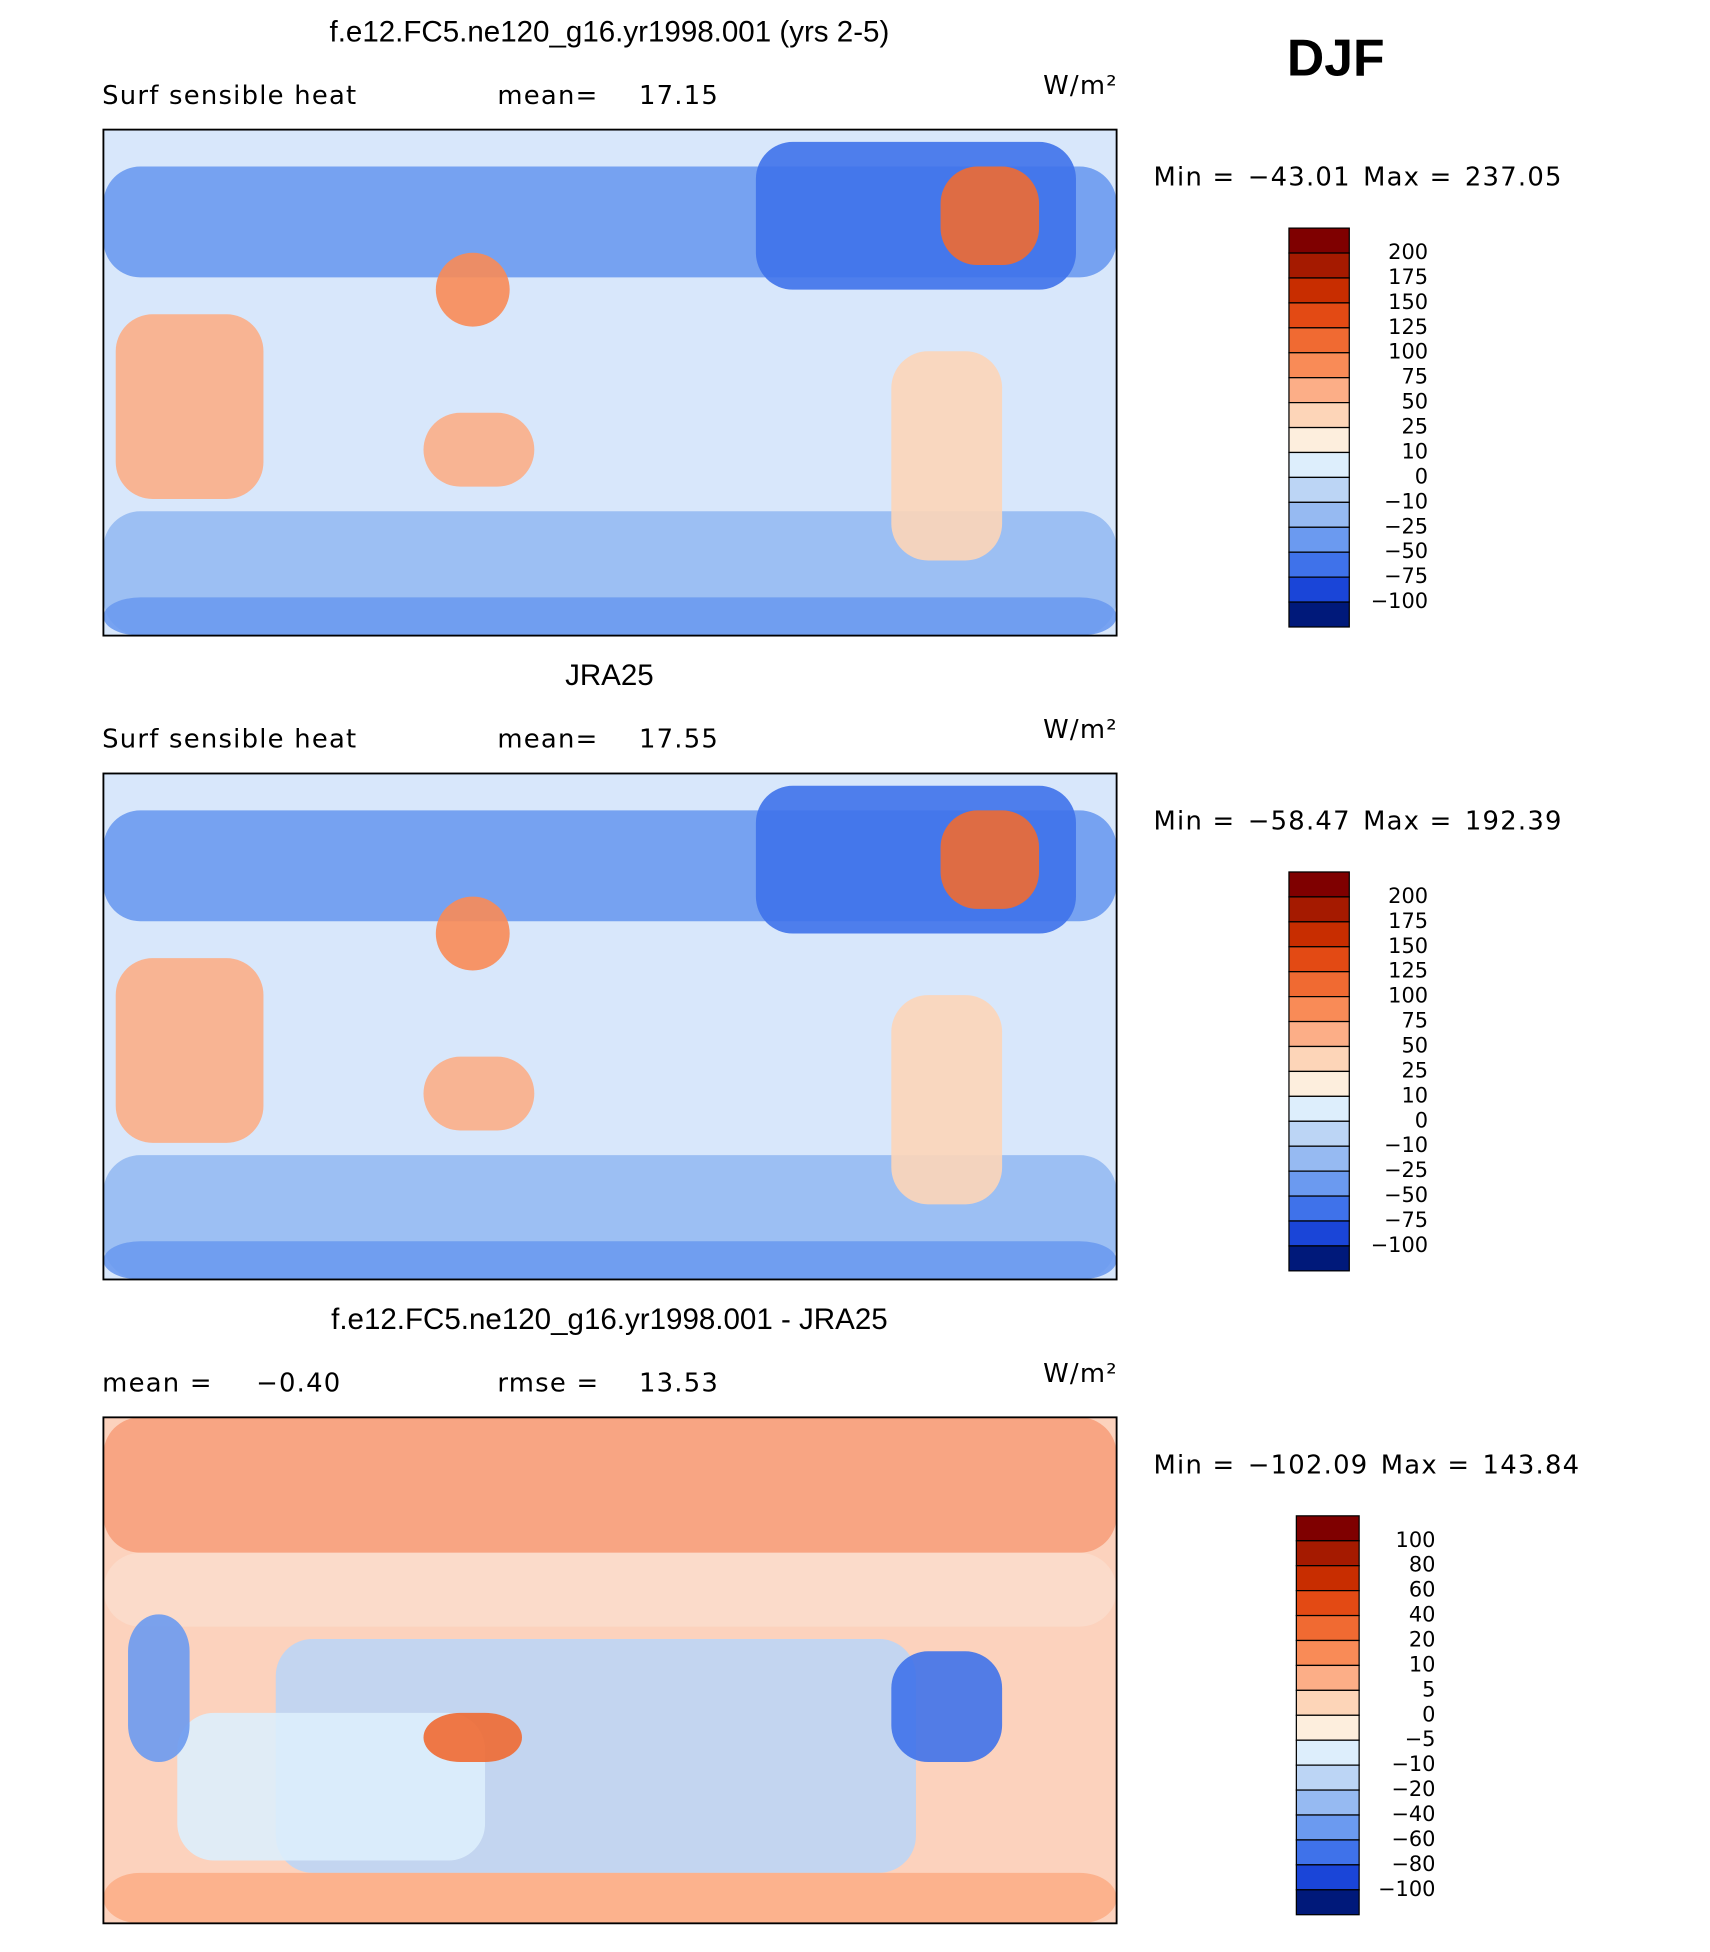 This screenshot has height=1952, width=1710. What do you see at coordinates (679, 740) in the screenshot?
I see `stat-value: 17.55` at bounding box center [679, 740].